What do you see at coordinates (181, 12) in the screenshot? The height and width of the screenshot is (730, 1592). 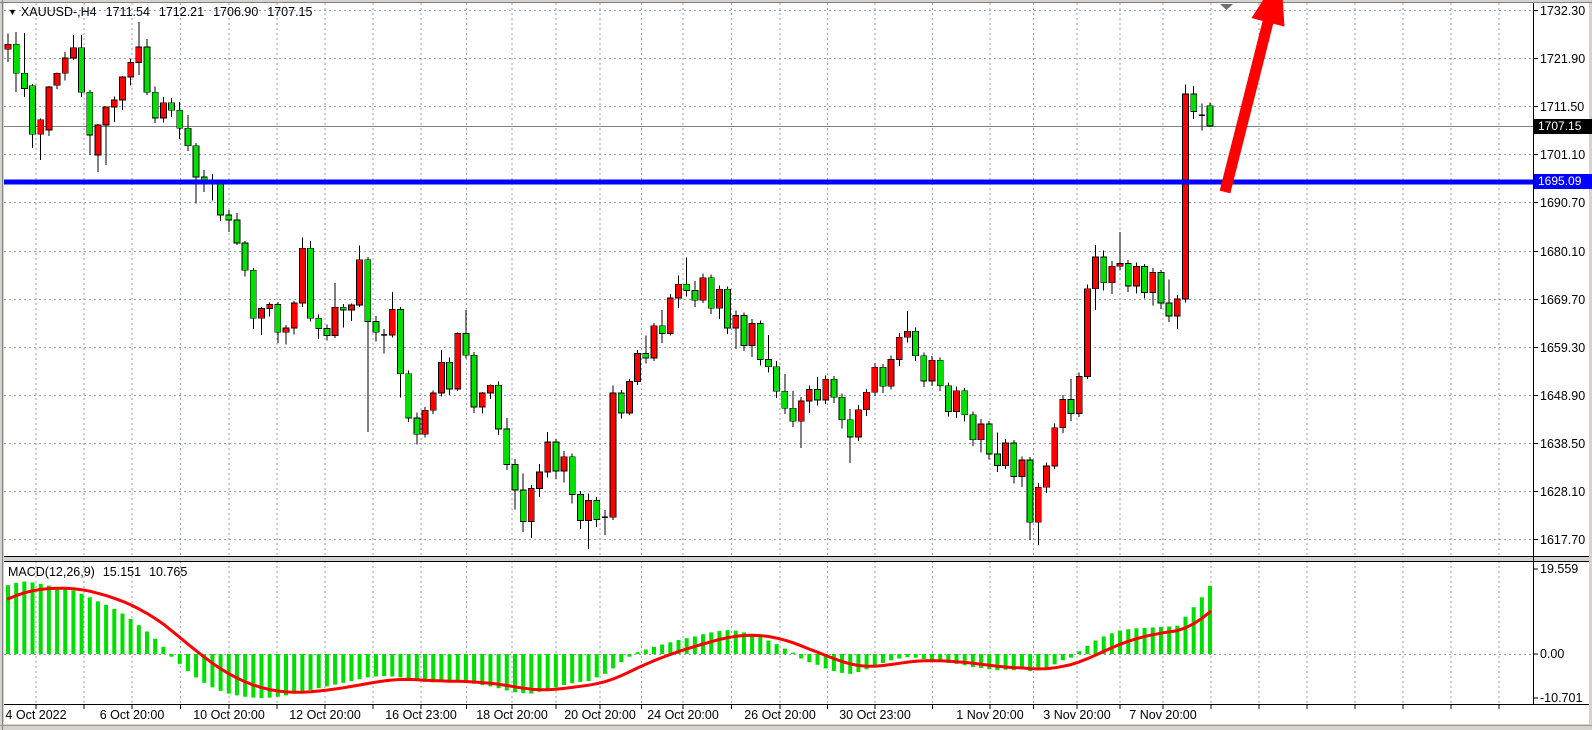 I see `ohlc-high: 1712.21` at bounding box center [181, 12].